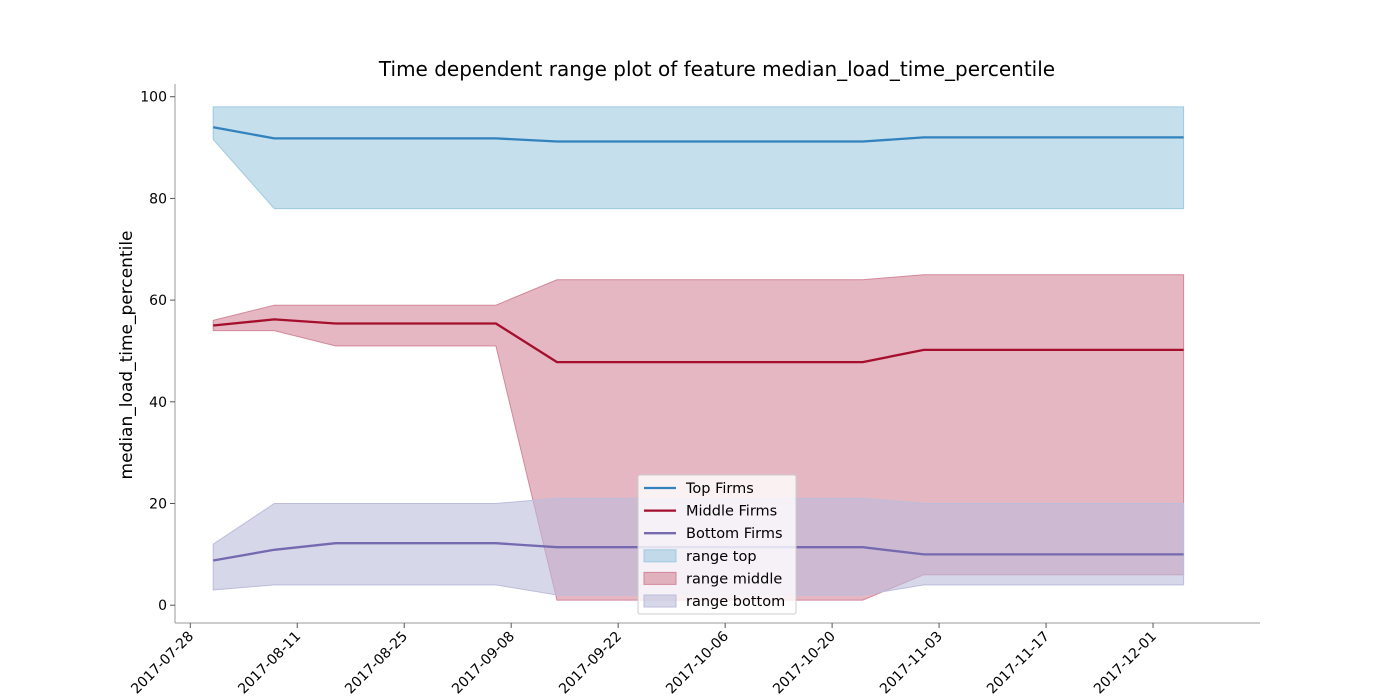 The height and width of the screenshot is (700, 1400). Describe the element at coordinates (804, 663) in the screenshot. I see `x-tick-label-6: 2017-10-20` at that location.